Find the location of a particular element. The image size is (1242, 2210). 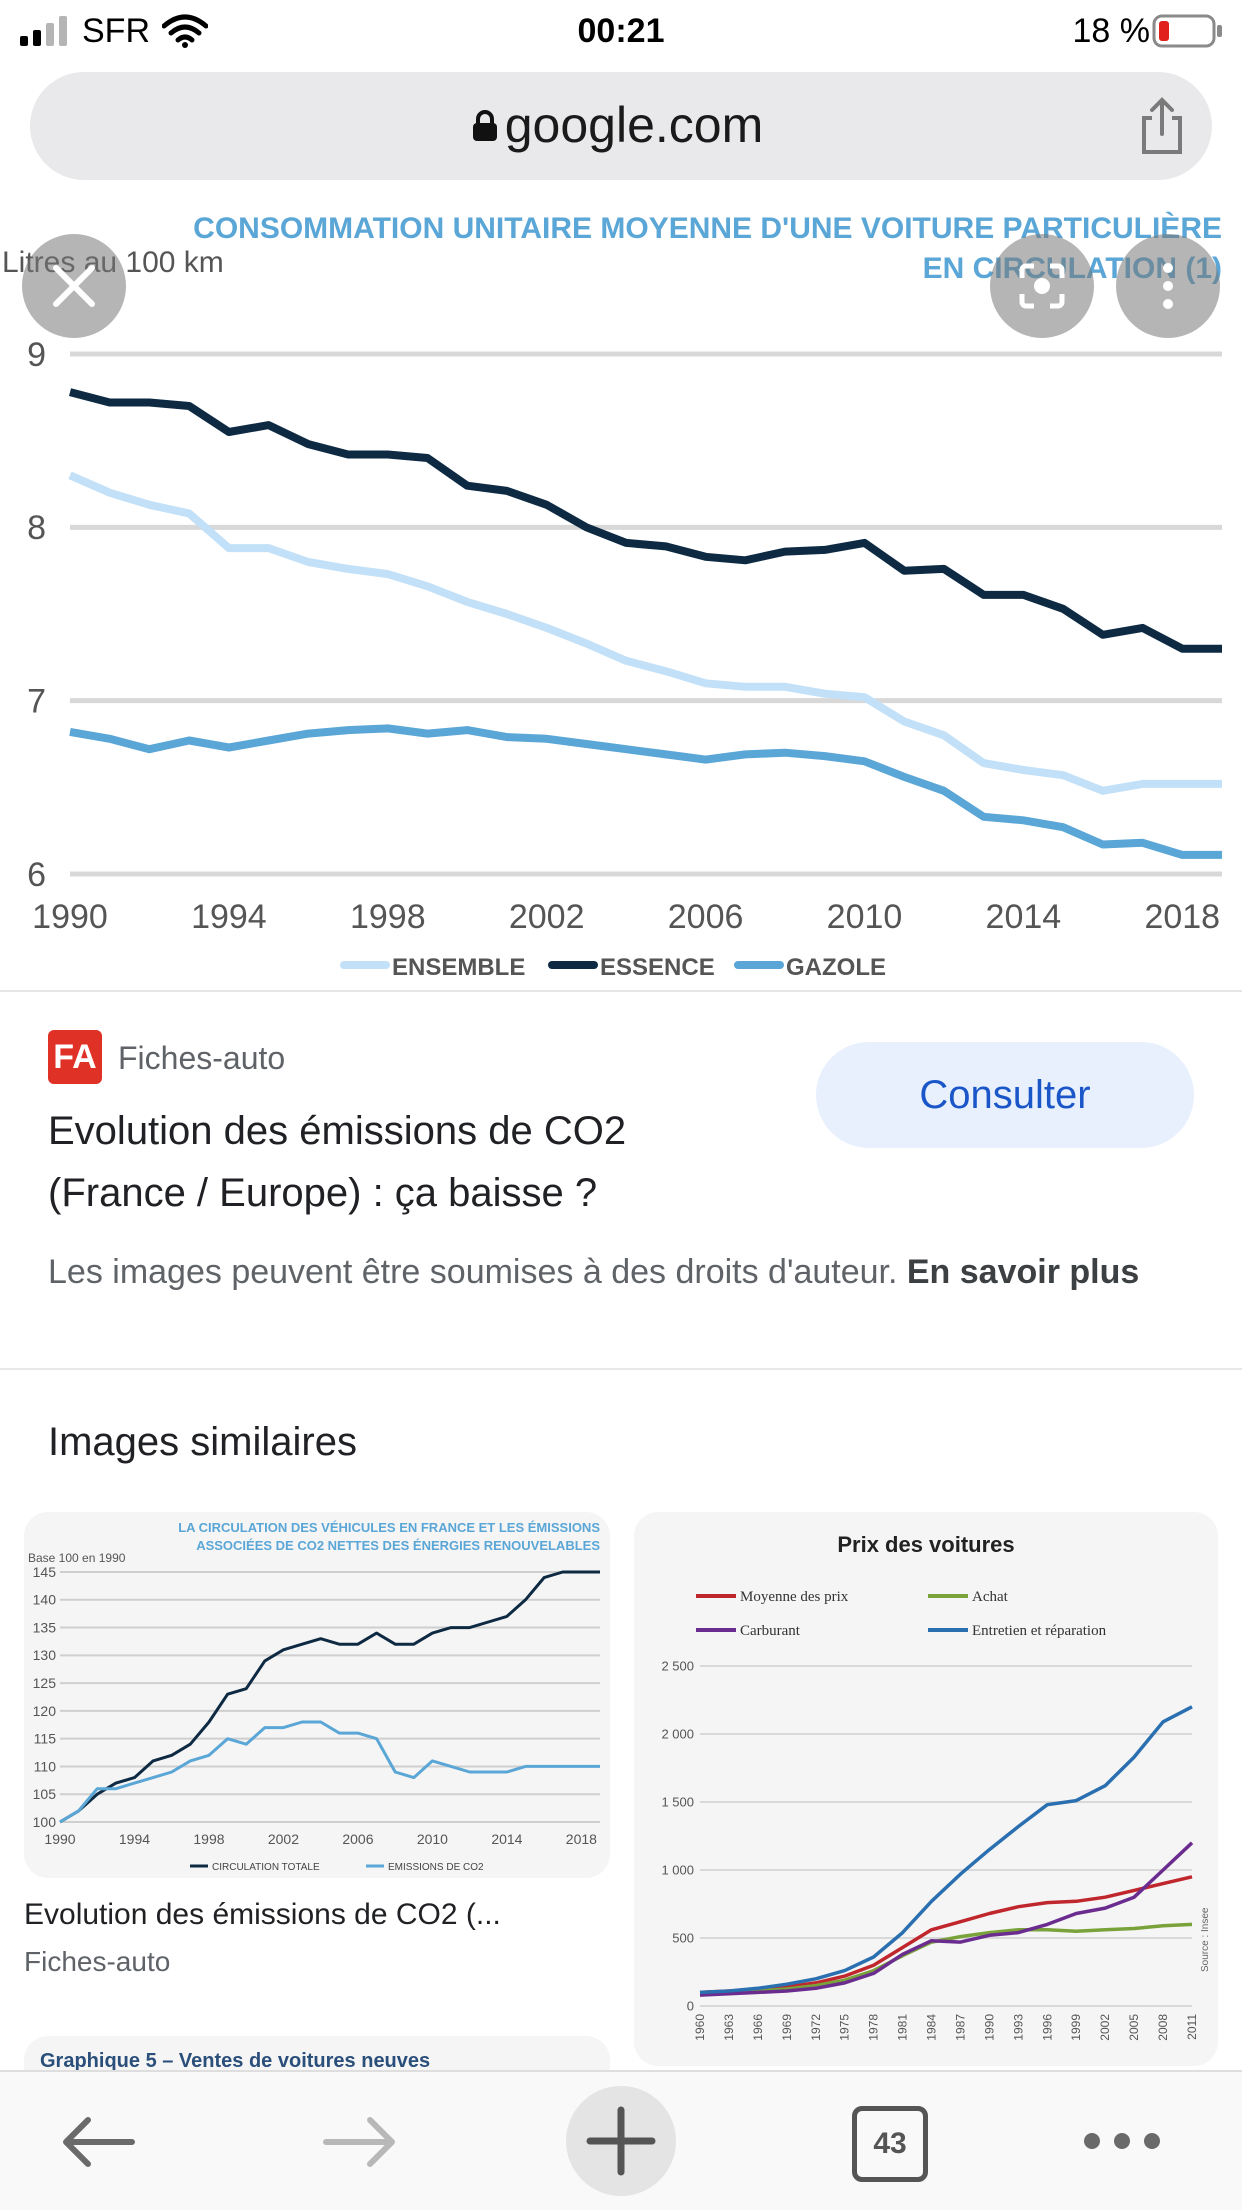

lens-icon is located at coordinates (1042, 286).